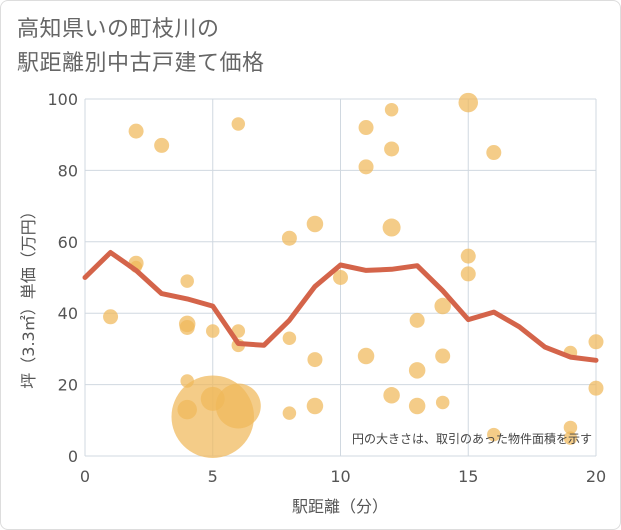 This screenshot has height=530, width=621. What do you see at coordinates (68, 170) in the screenshot?
I see `y-tick-label: 80` at bounding box center [68, 170].